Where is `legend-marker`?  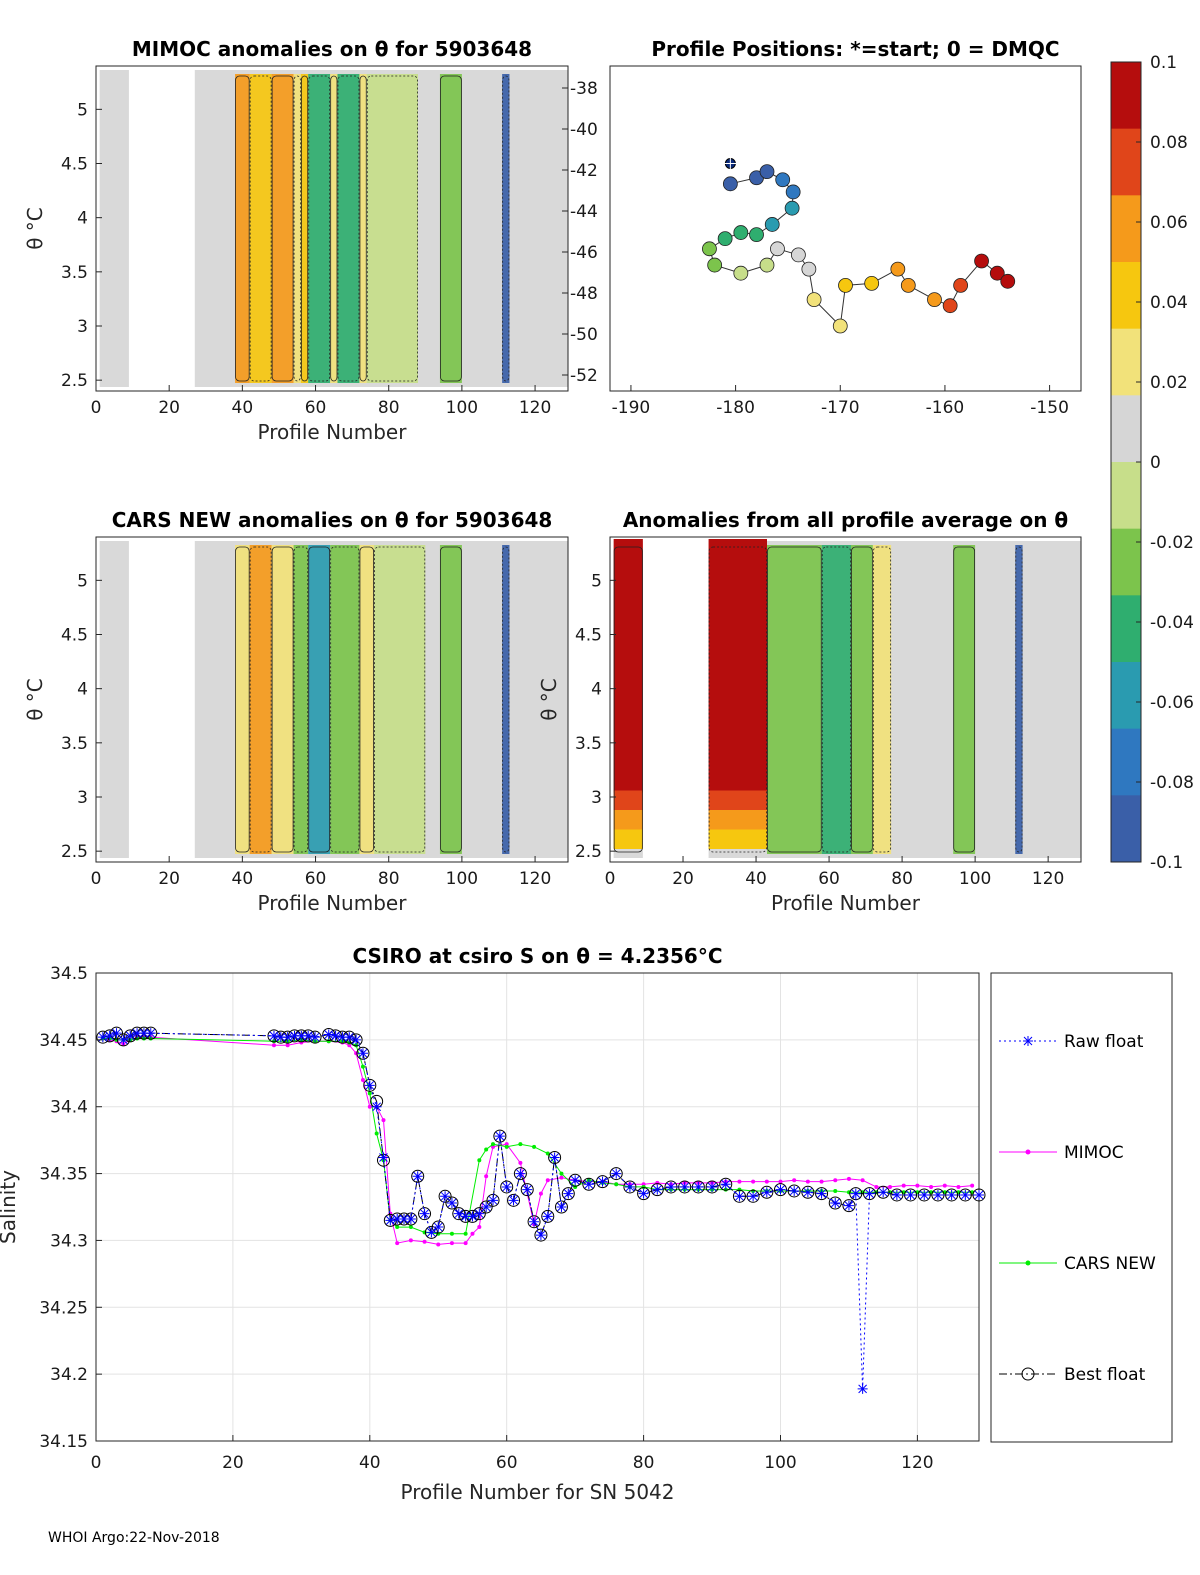
legend-marker is located at coordinates (1028, 1152).